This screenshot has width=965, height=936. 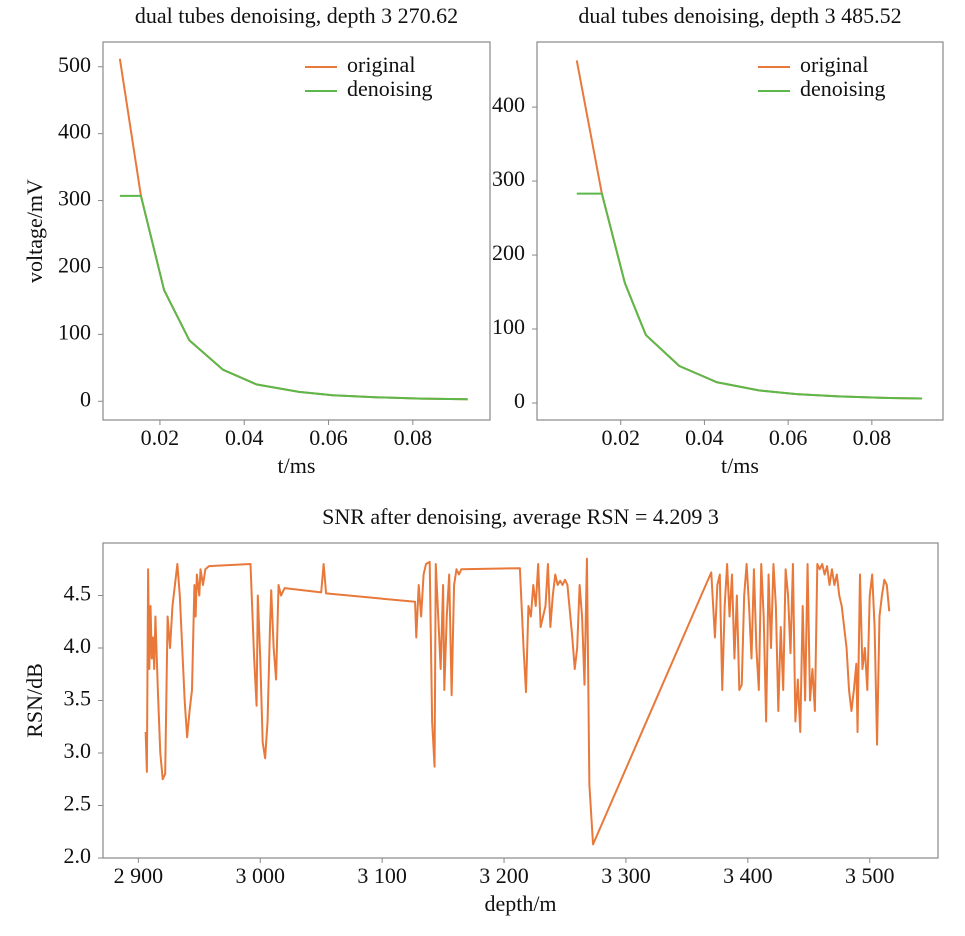 I want to click on y-tick-label: 2.0, so click(x=78, y=855).